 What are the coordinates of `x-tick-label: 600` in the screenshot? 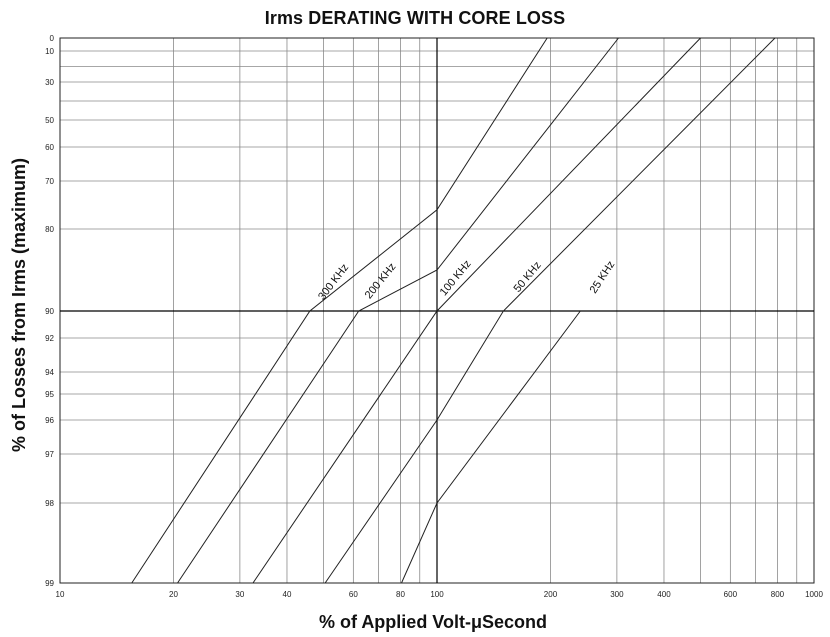 It's located at (731, 594).